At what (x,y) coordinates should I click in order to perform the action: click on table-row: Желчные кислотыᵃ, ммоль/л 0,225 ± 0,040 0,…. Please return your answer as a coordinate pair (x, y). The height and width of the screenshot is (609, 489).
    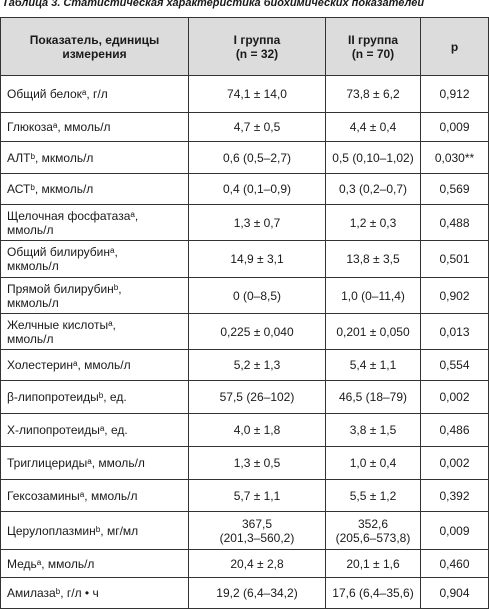
    Looking at the image, I should click on (244, 331).